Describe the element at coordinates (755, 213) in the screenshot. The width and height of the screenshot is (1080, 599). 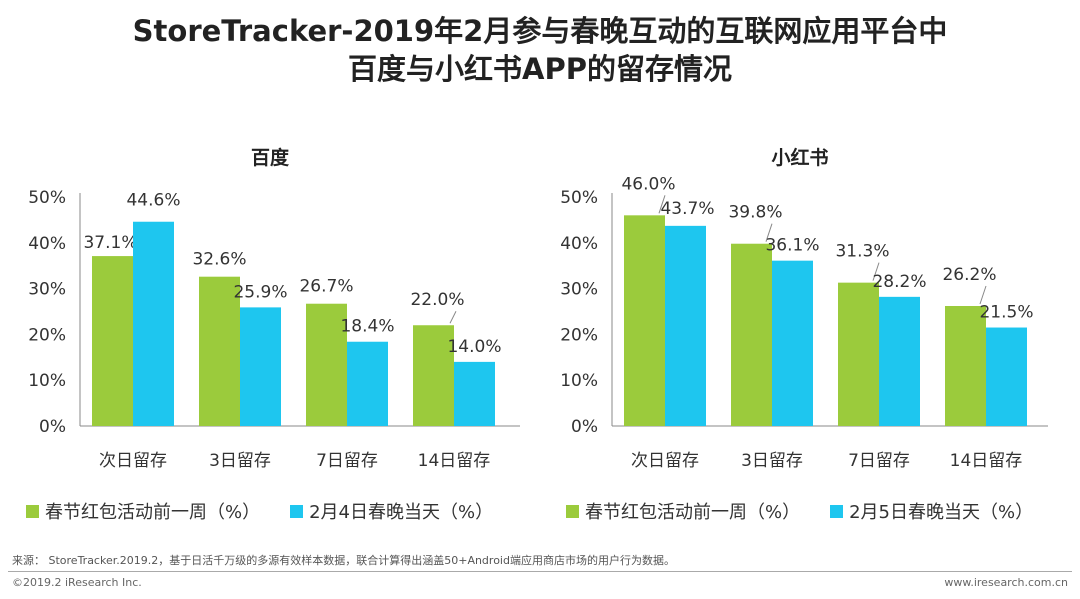
I see `data-label: 39.8%` at that location.